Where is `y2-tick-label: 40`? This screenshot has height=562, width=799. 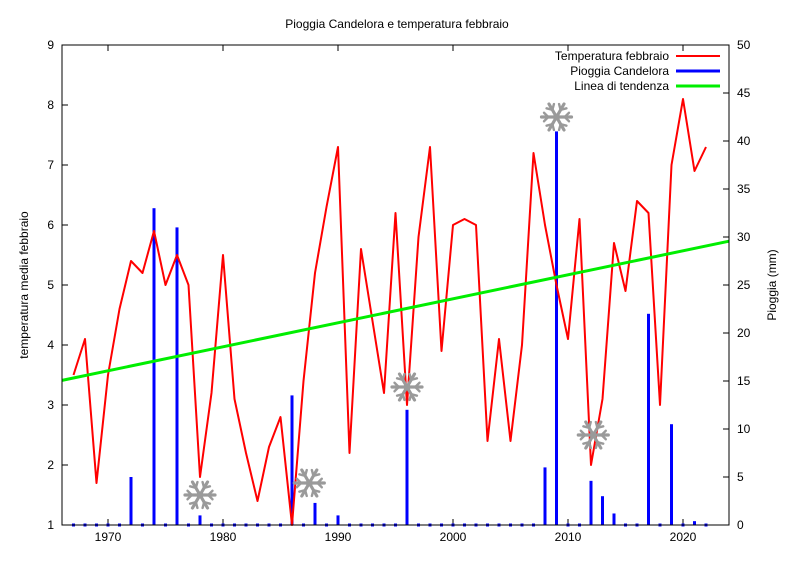 y2-tick-label: 40 is located at coordinates (744, 141).